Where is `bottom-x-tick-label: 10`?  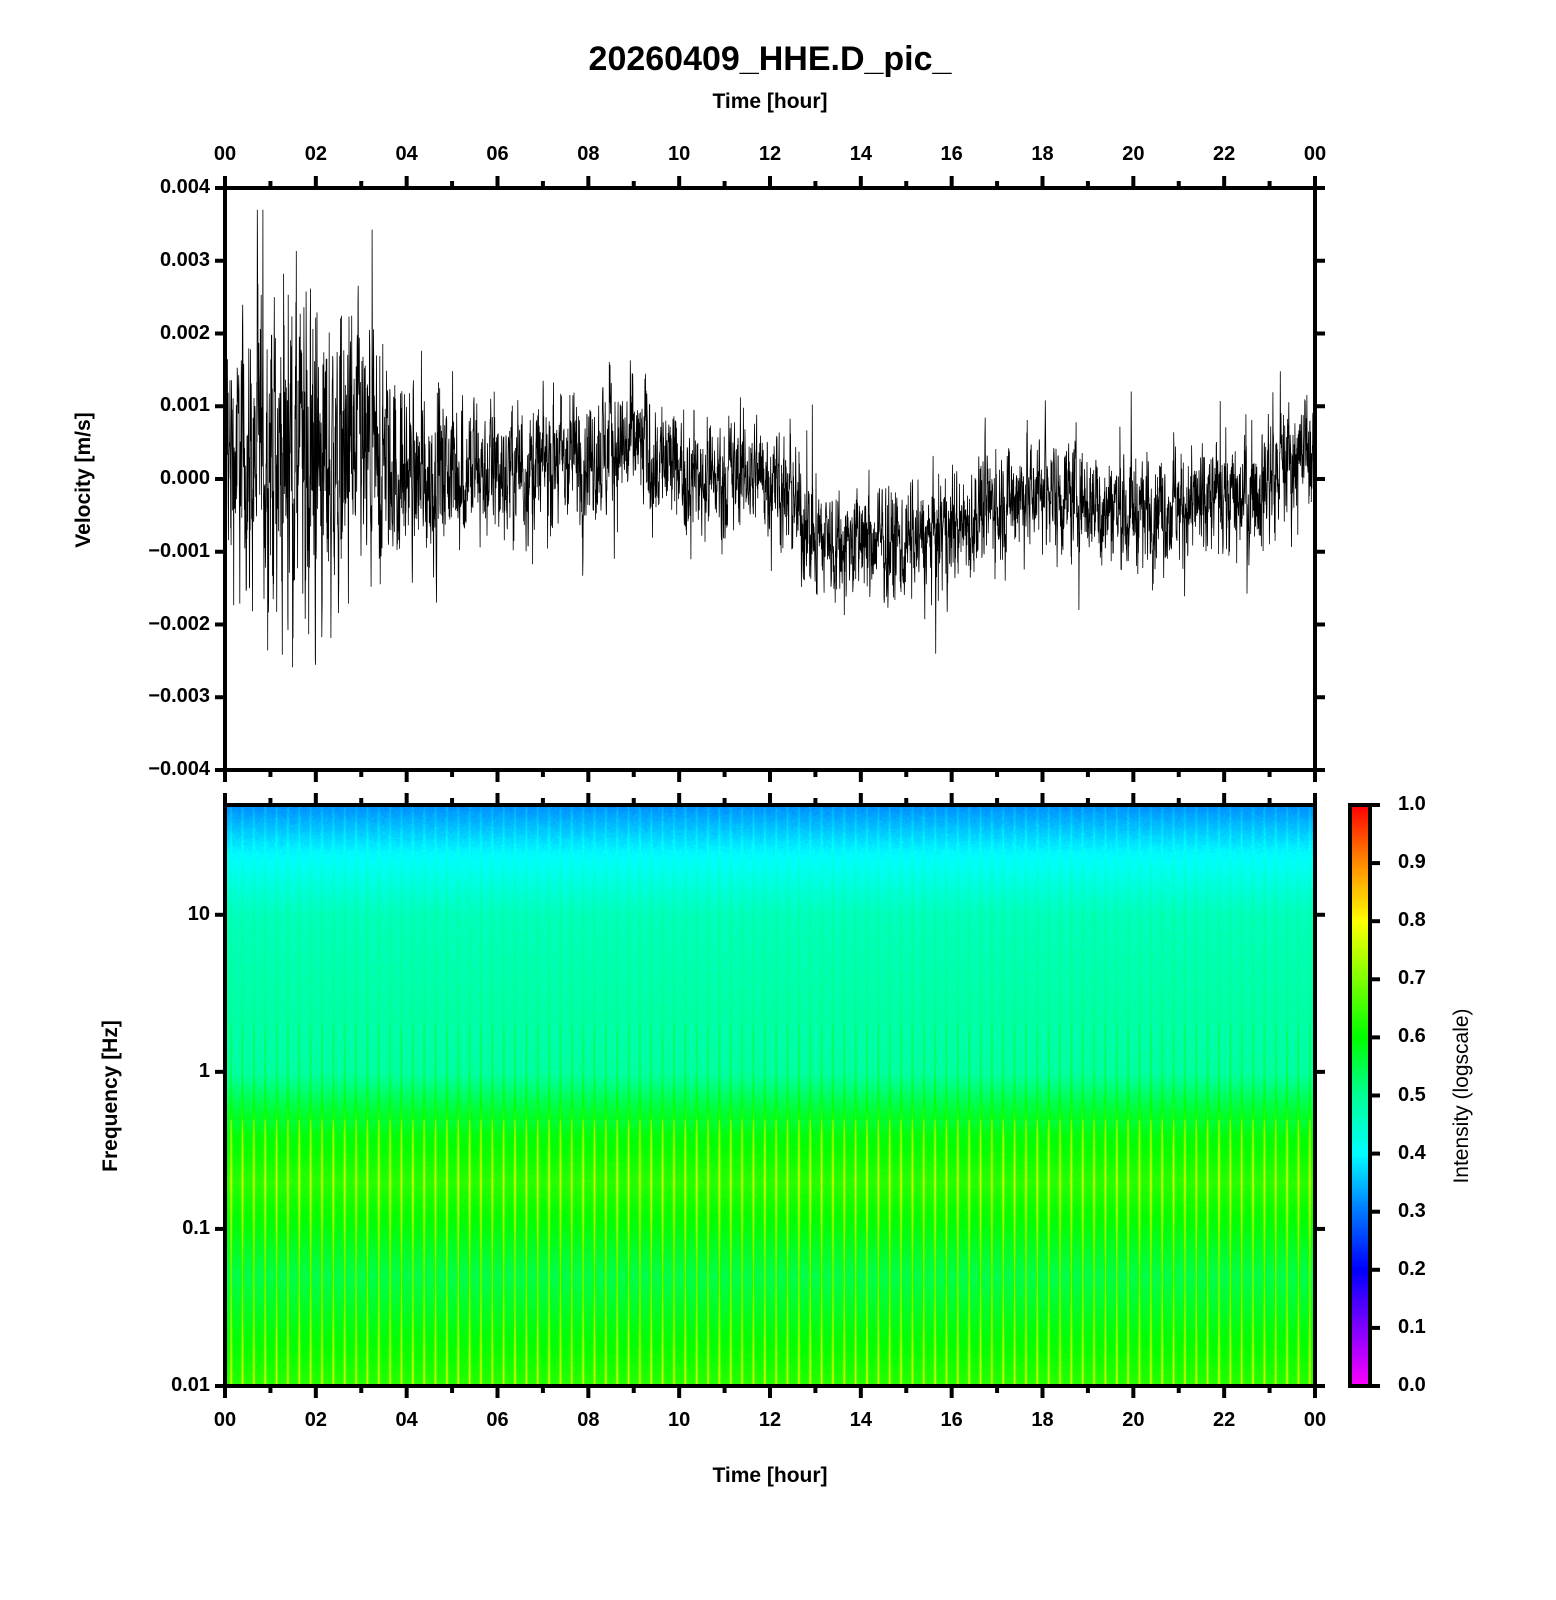
bottom-x-tick-label: 10 is located at coordinates (679, 1420).